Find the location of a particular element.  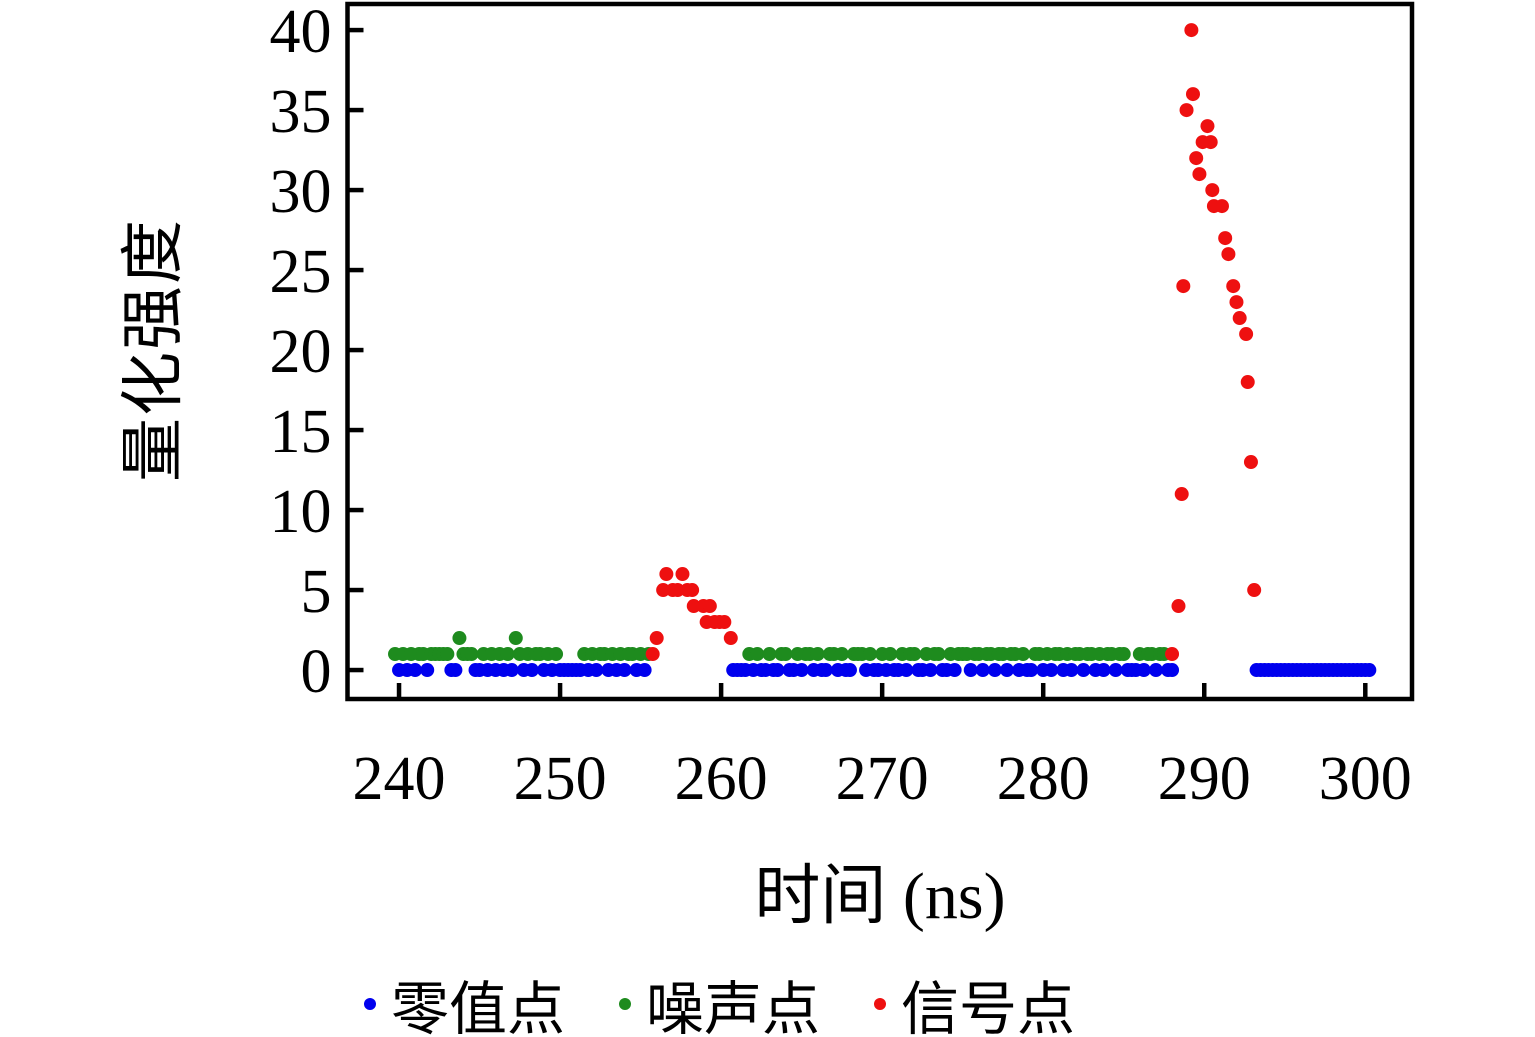

zero-marker-icon is located at coordinates (369, 1004).